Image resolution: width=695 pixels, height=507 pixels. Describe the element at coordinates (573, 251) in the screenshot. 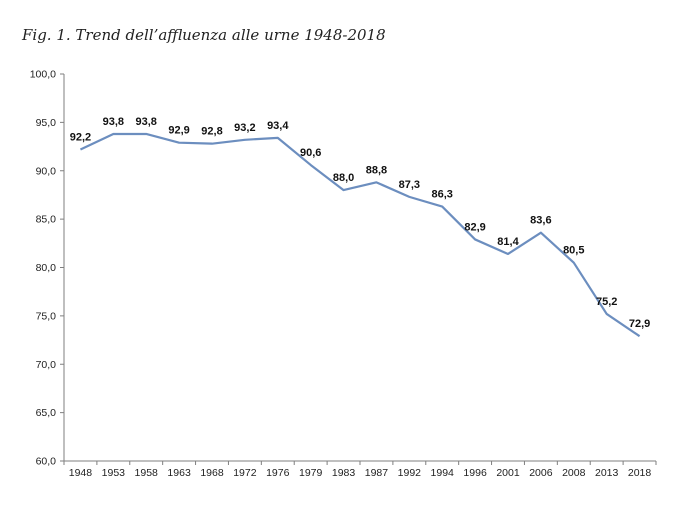

I see `data-label: 80,5` at that location.